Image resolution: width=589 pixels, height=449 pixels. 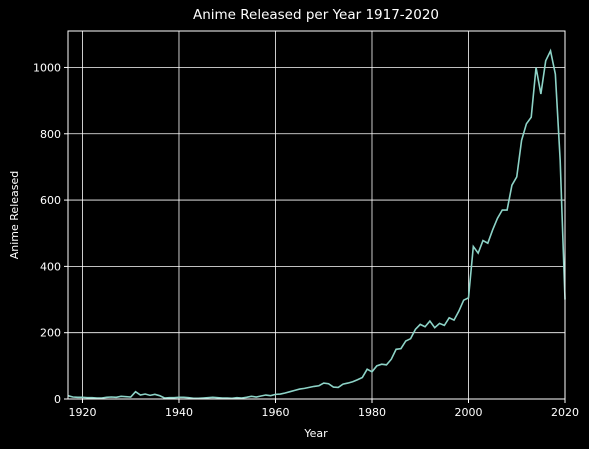 I want to click on x-axis-label: Year, so click(x=315, y=433).